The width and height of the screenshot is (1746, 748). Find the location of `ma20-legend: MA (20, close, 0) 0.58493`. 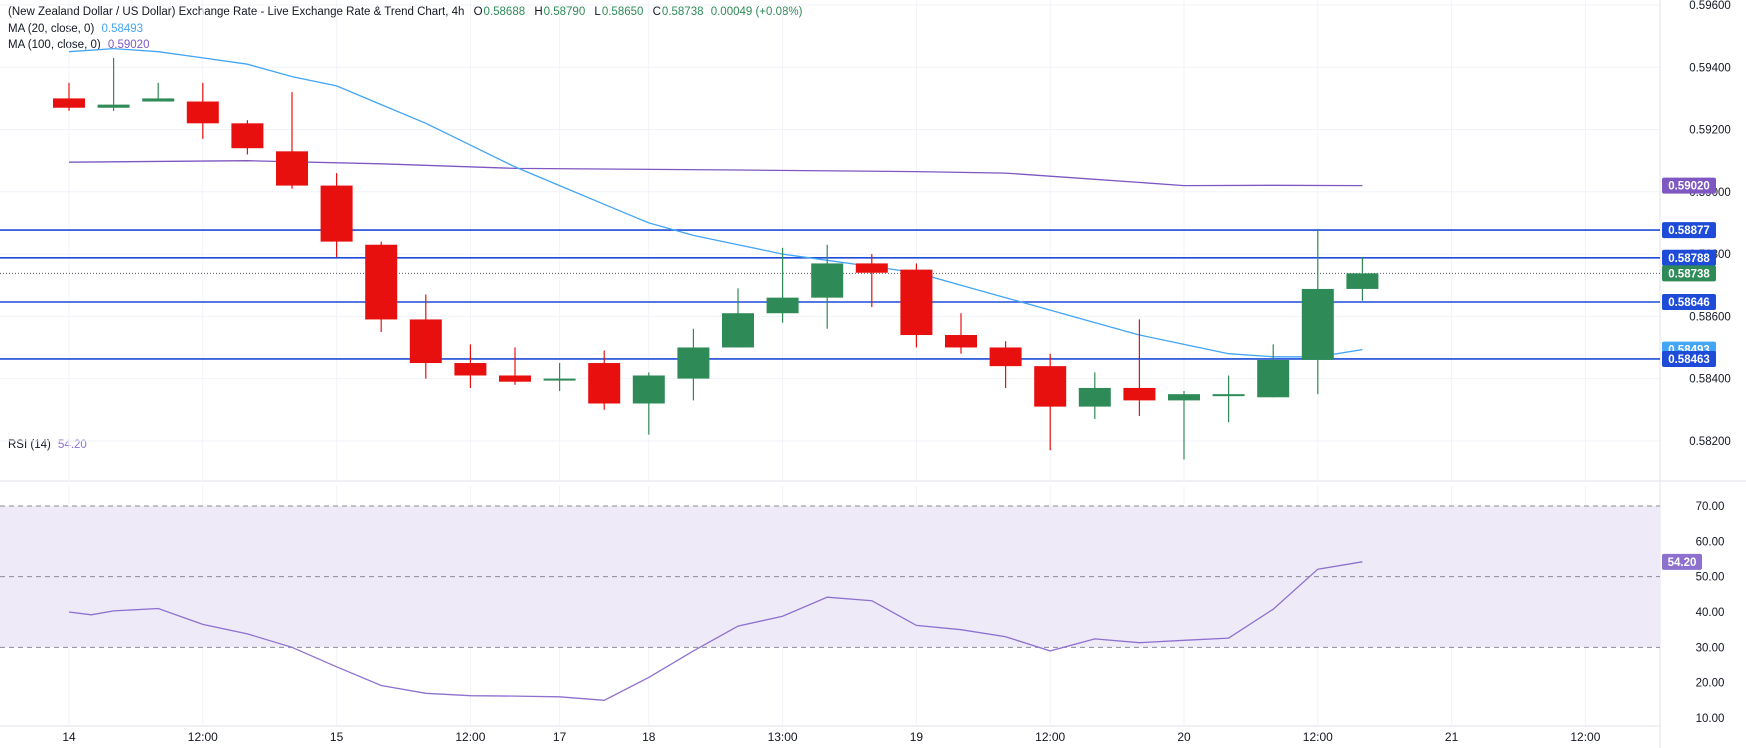

ma20-legend: MA (20, close, 0) 0.58493 is located at coordinates (75, 29).